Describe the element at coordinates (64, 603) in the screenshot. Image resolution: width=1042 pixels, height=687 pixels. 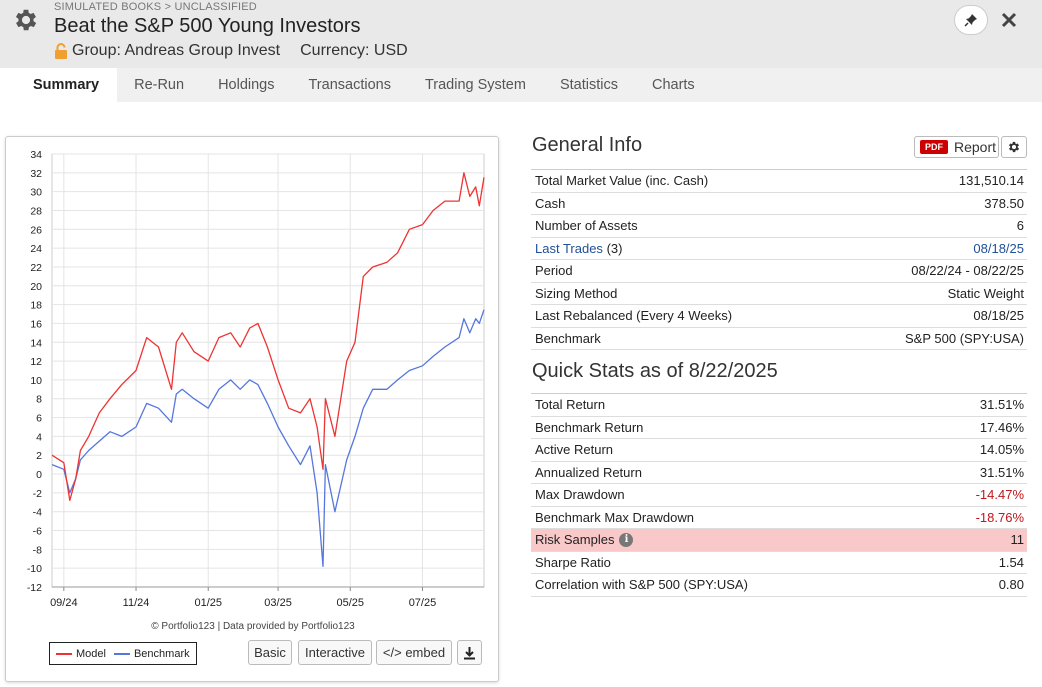
I see `x-tick-label: 09/24` at that location.